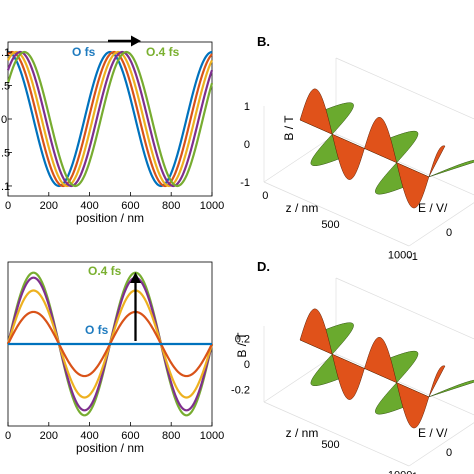 The height and width of the screenshot is (474, 474). I want to click on panel-c-annotation-start: O fs, so click(97, 330).